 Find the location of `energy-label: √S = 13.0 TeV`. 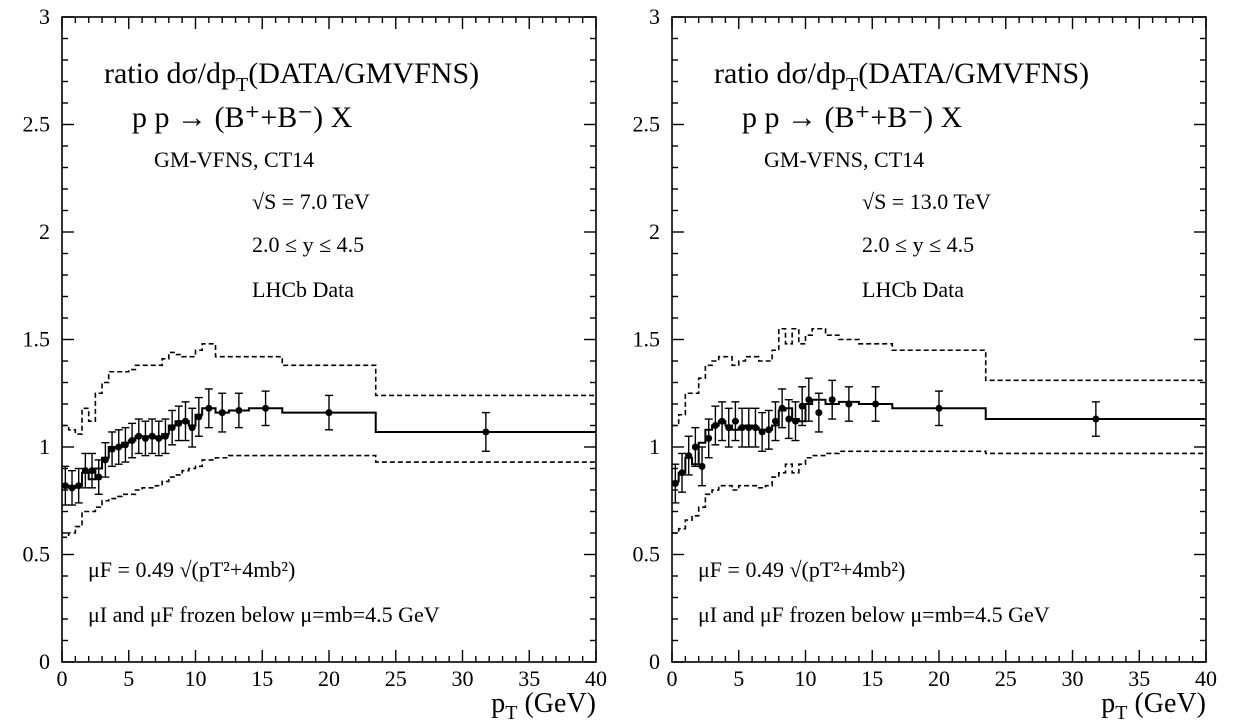

energy-label: √S = 13.0 TeV is located at coordinates (926, 201).